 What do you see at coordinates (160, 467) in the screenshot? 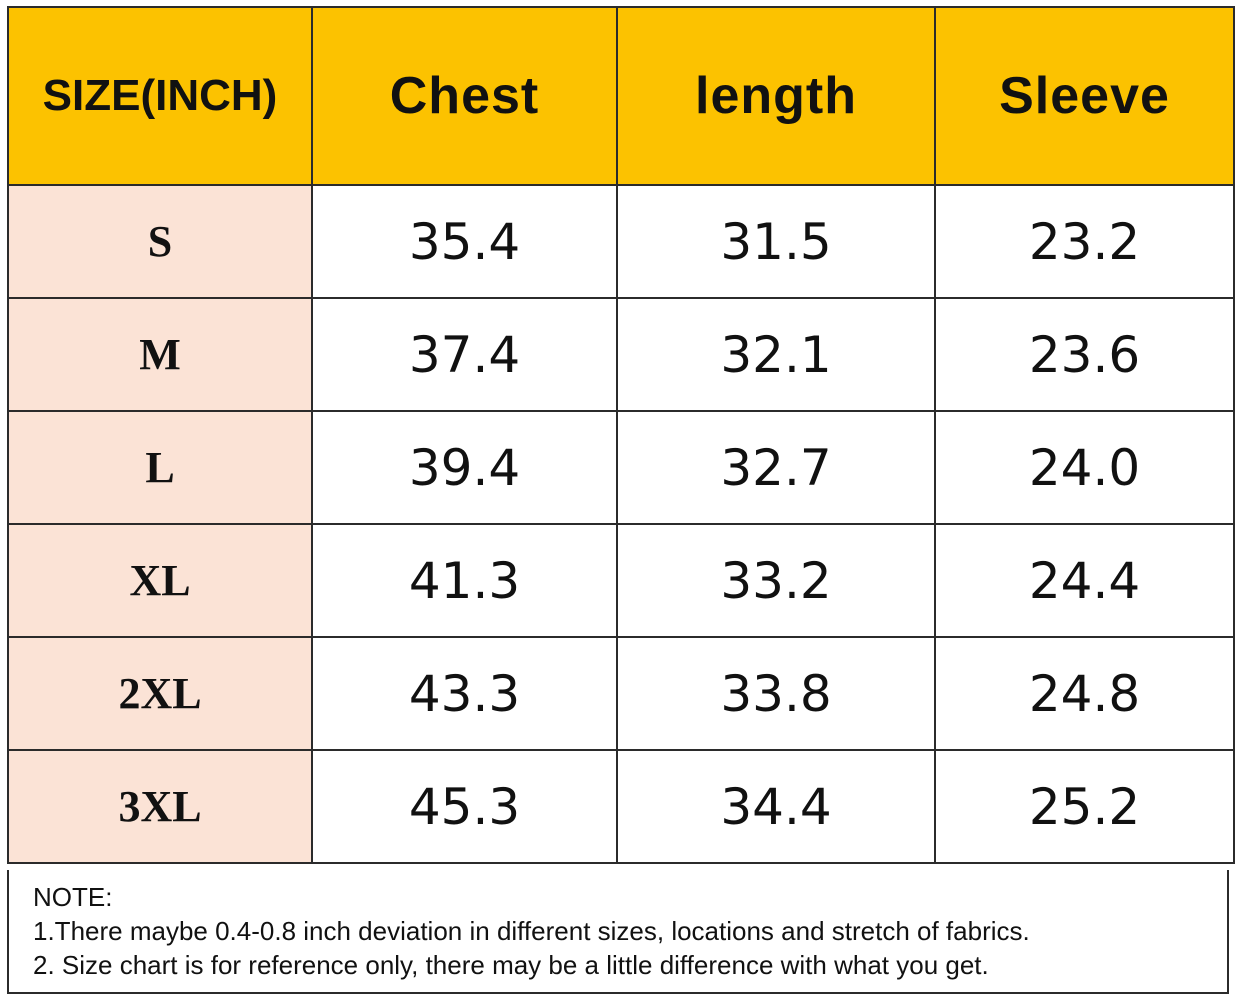
I see `size-cell: L` at bounding box center [160, 467].